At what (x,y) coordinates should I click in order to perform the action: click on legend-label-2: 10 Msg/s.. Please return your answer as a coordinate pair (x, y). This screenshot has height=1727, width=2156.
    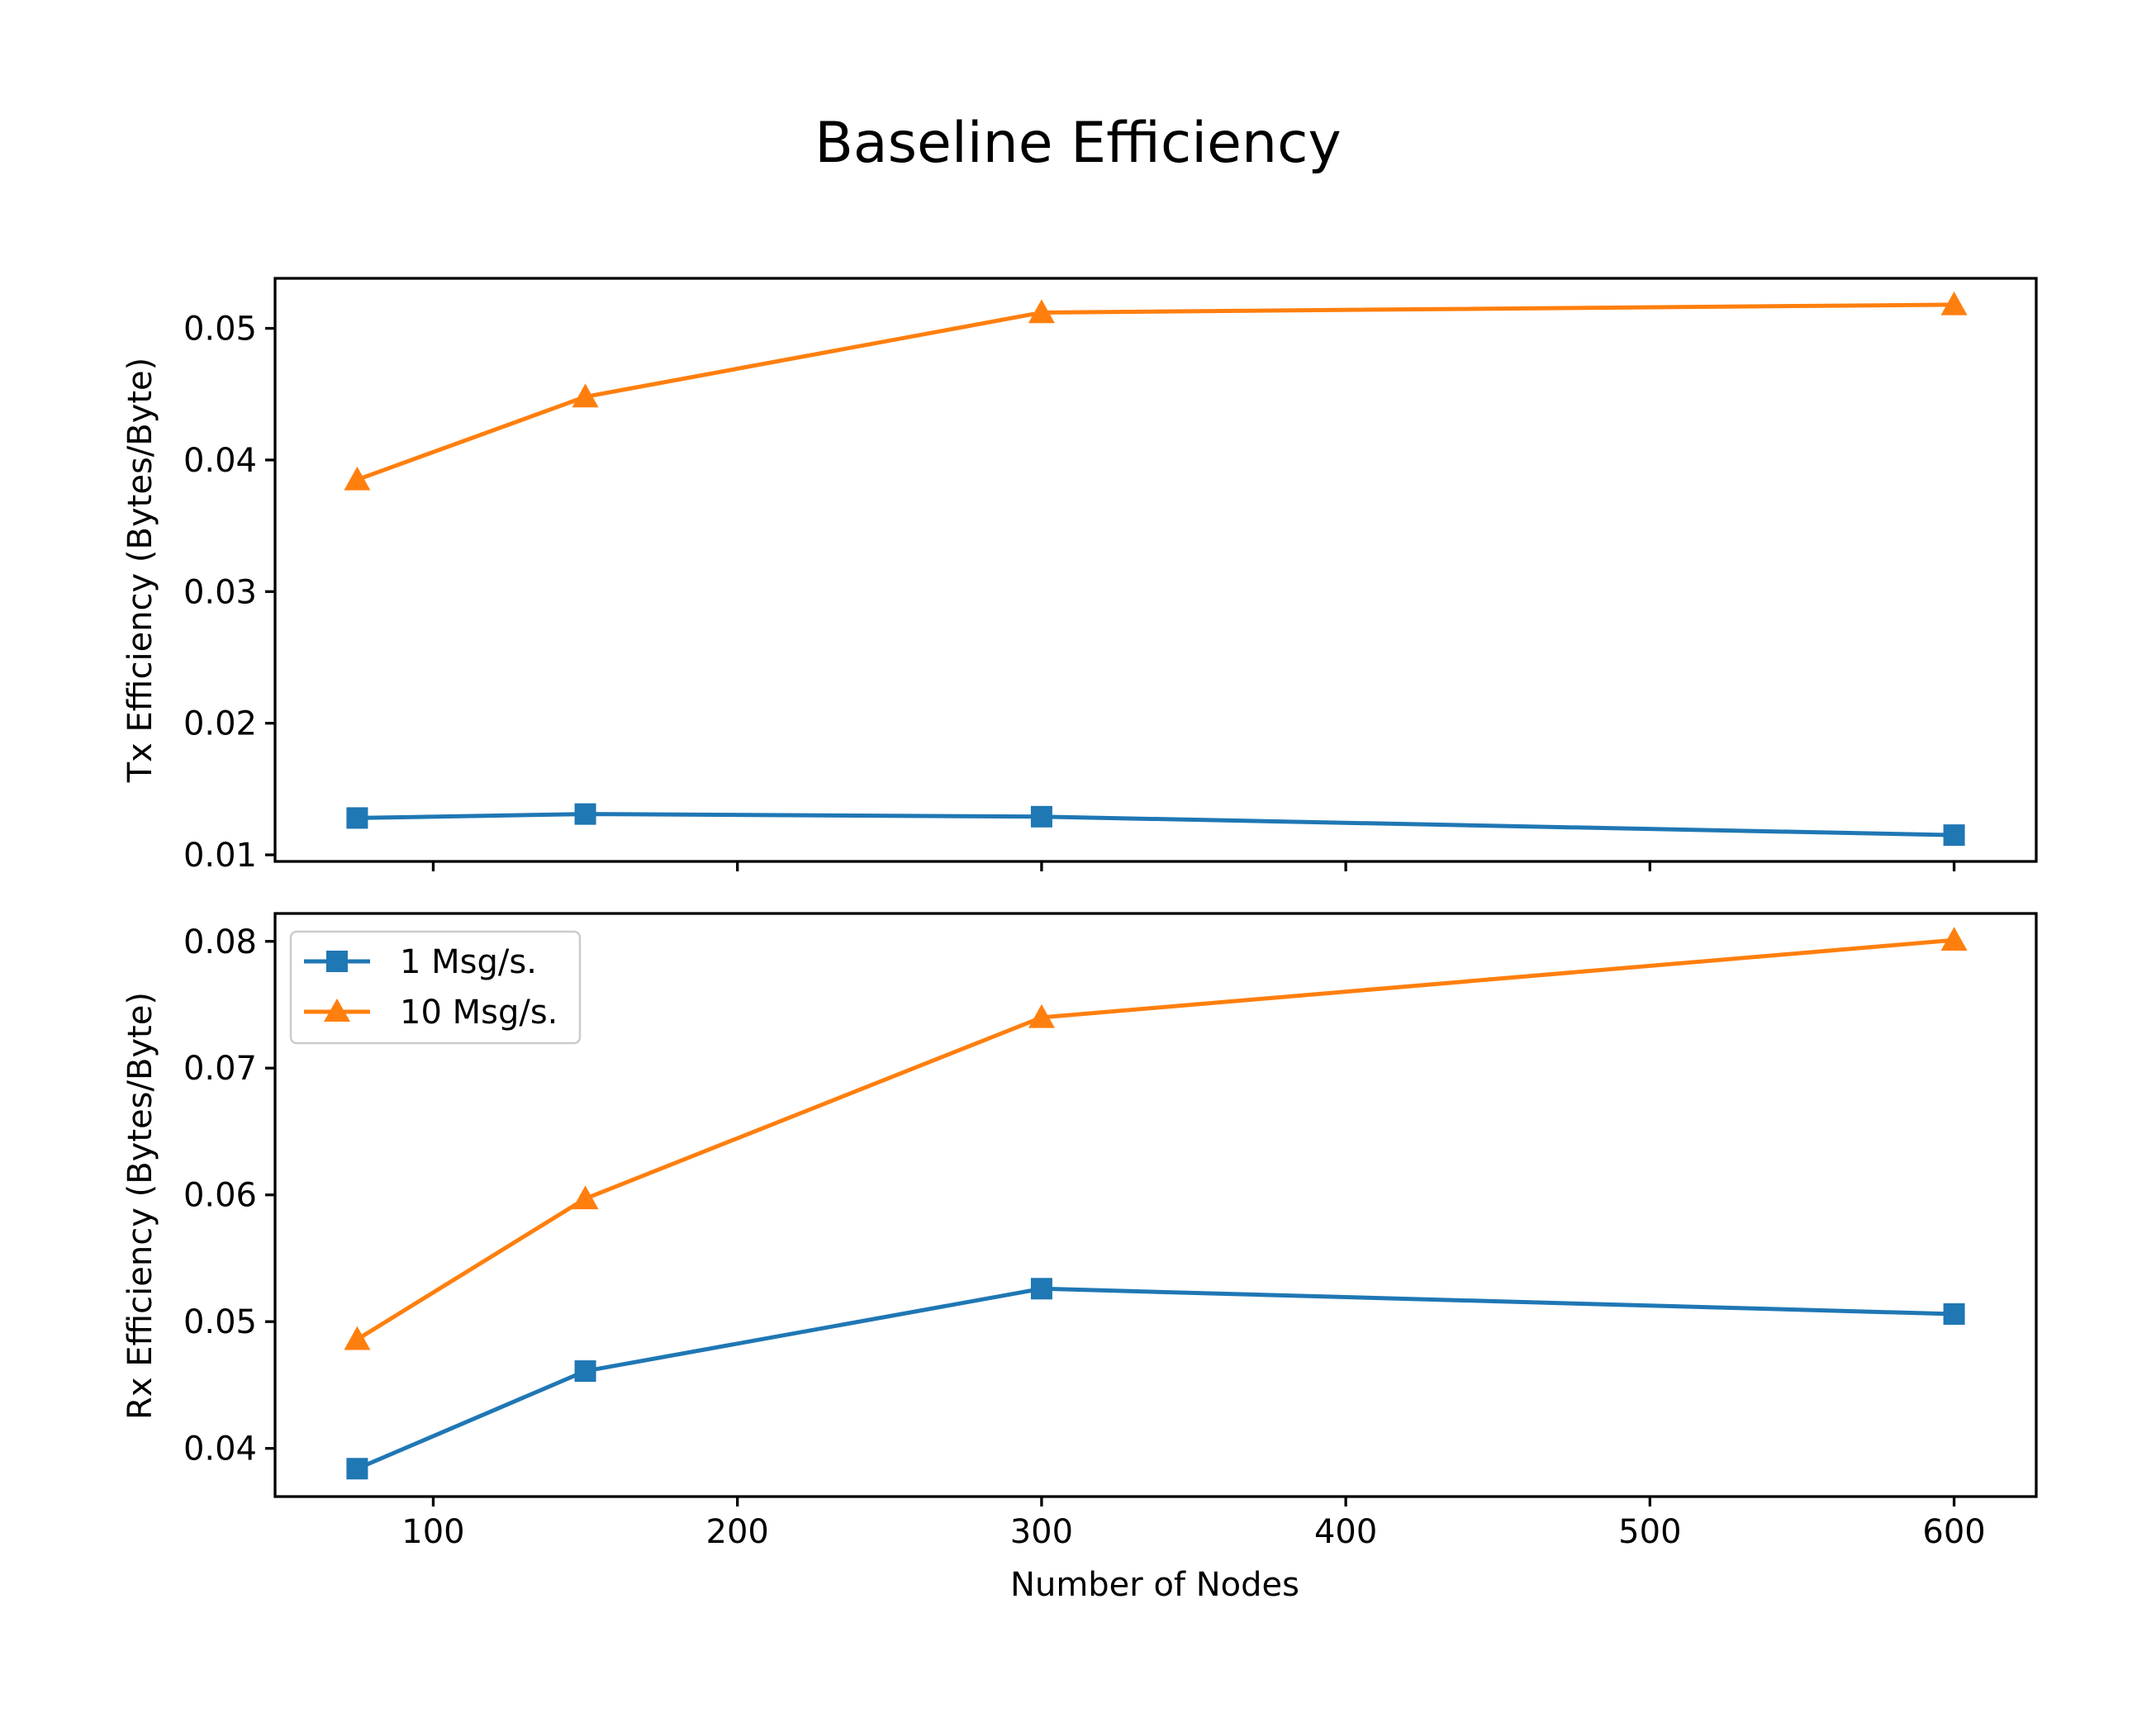
    Looking at the image, I should click on (479, 1013).